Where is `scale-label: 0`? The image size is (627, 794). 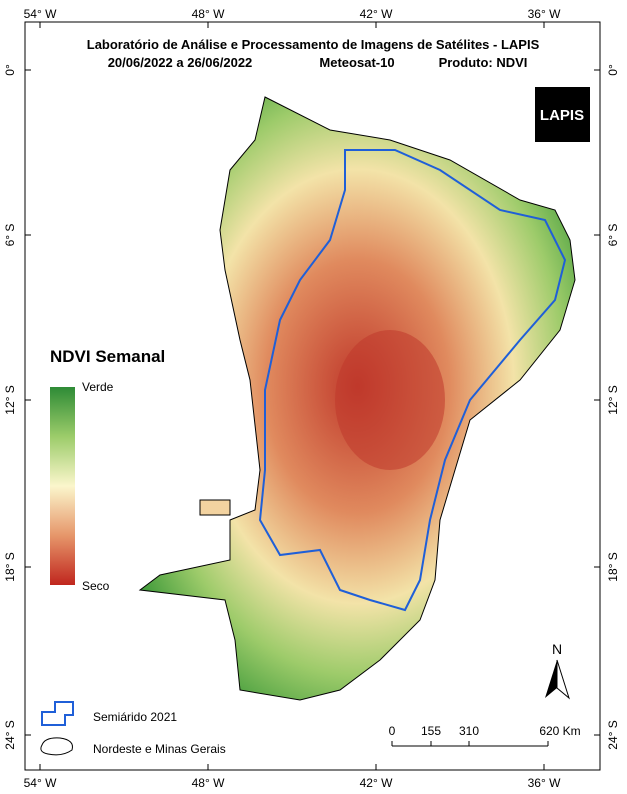
scale-label: 0 is located at coordinates (392, 731).